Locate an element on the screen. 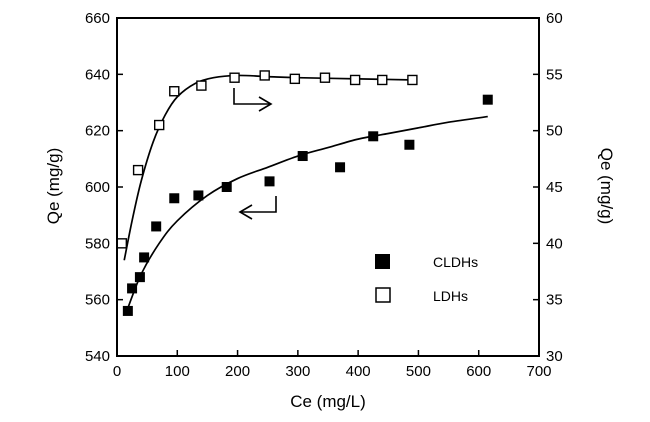 The image size is (650, 422). left-y-tick-label: 580 is located at coordinates (97, 243).